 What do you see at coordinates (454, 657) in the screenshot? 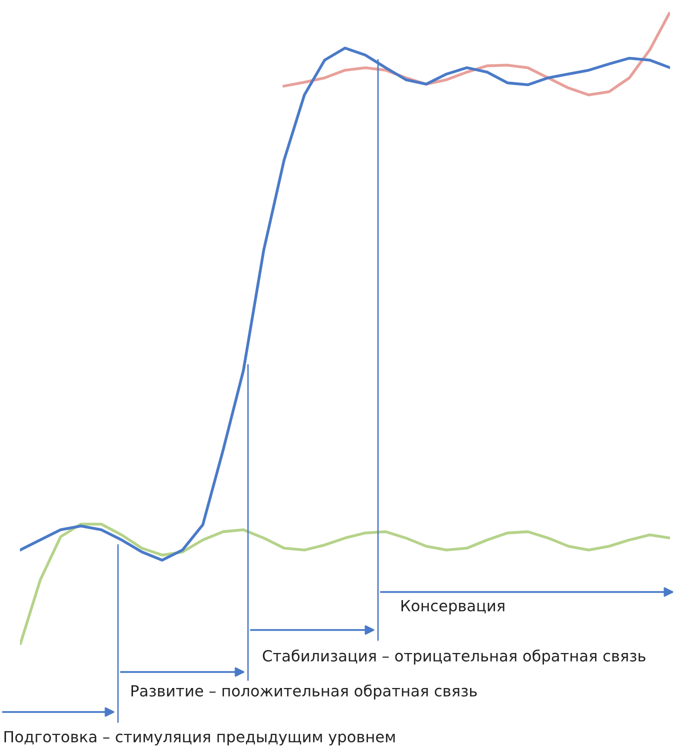
I see `text: Стабилизация – отрицательная обратная связь` at bounding box center [454, 657].